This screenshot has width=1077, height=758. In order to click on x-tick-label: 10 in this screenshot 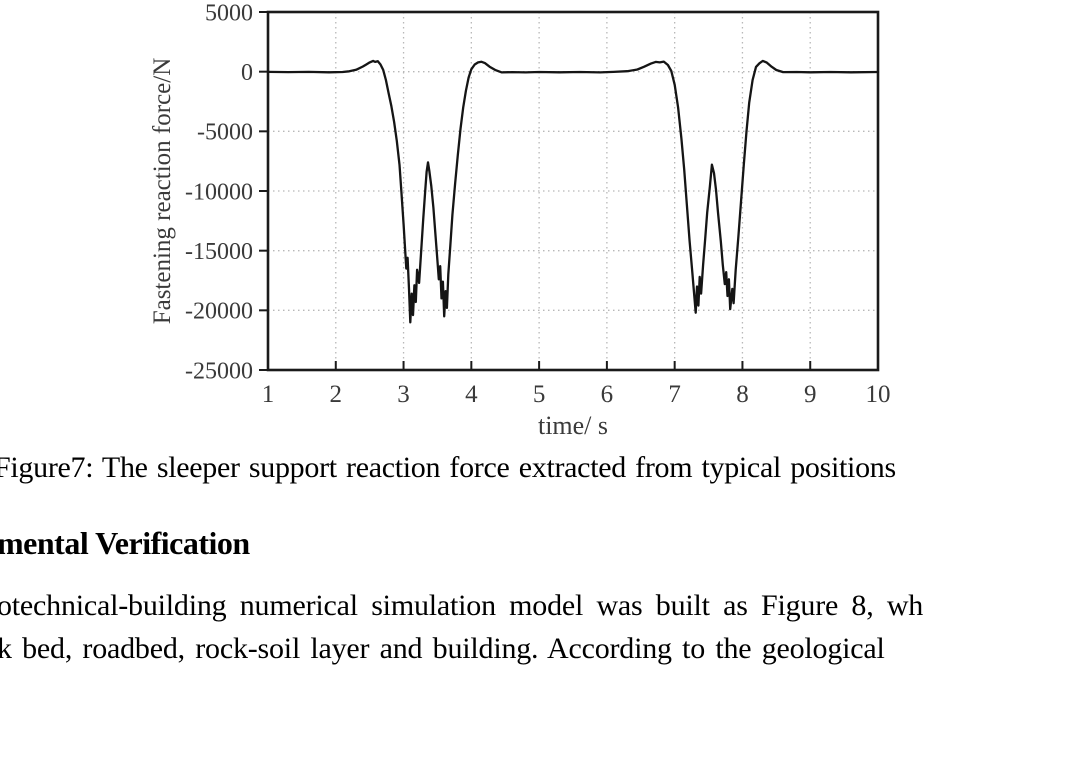, I will do `click(878, 394)`.